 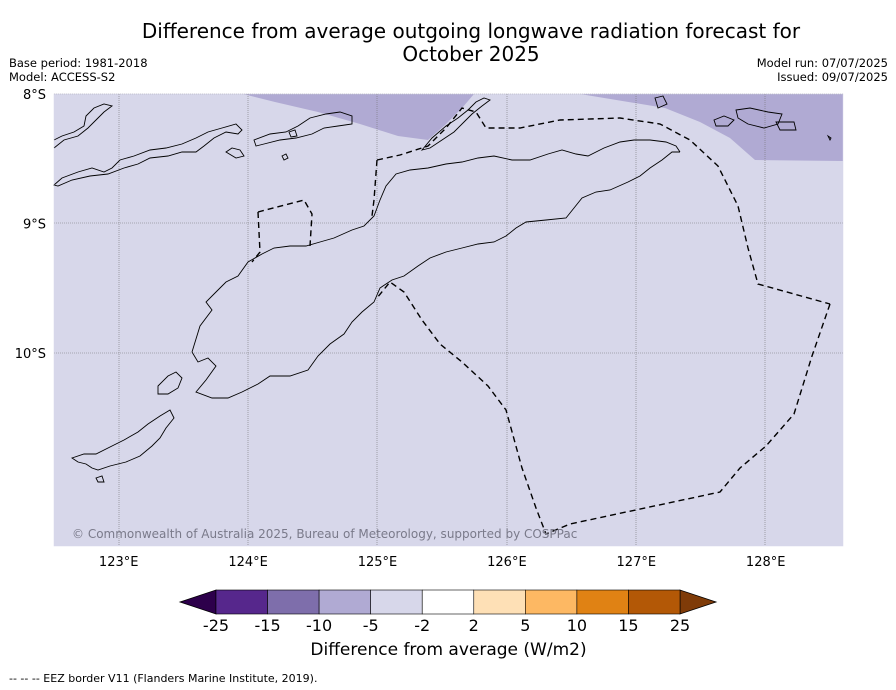 What do you see at coordinates (422, 625) in the screenshot?
I see `colorbar-tick-label: -2` at bounding box center [422, 625].